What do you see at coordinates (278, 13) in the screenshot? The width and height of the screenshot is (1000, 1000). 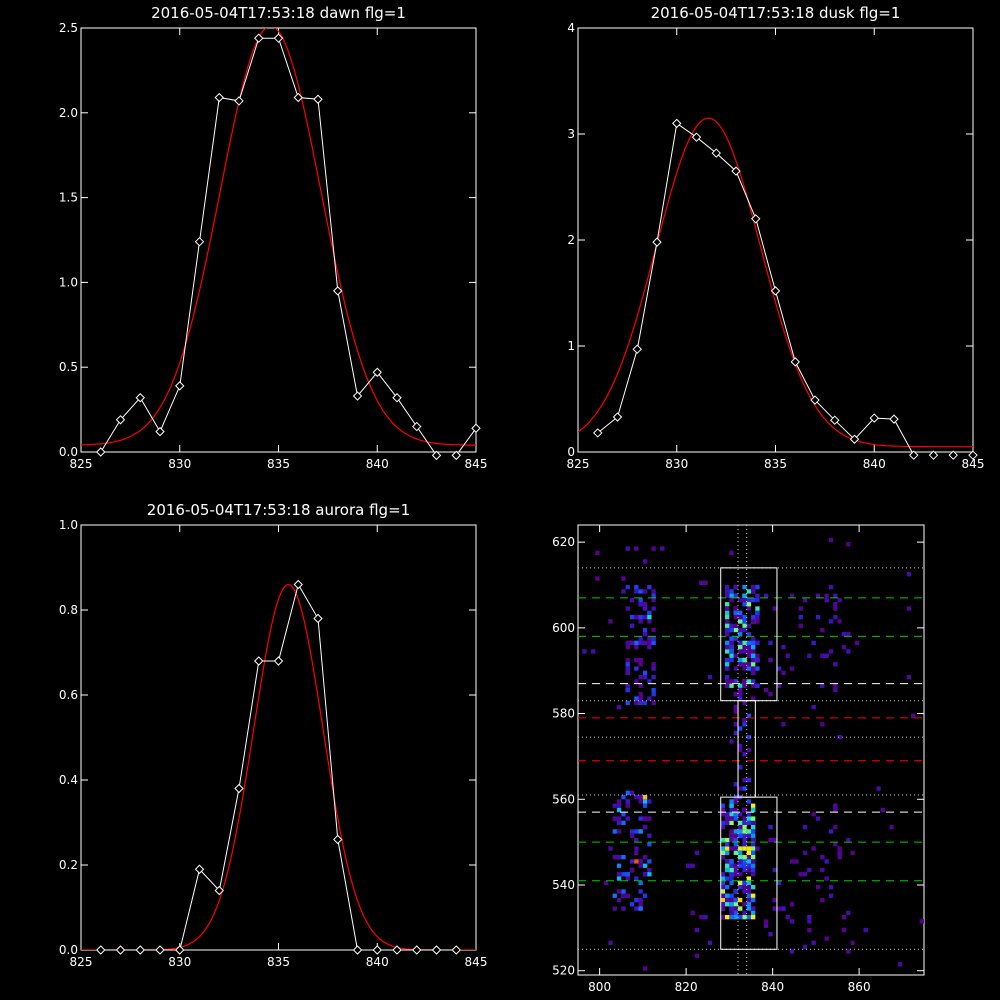 I see `chart-title: 2016-05-04T17:53:18 dawn flg=1` at bounding box center [278, 13].